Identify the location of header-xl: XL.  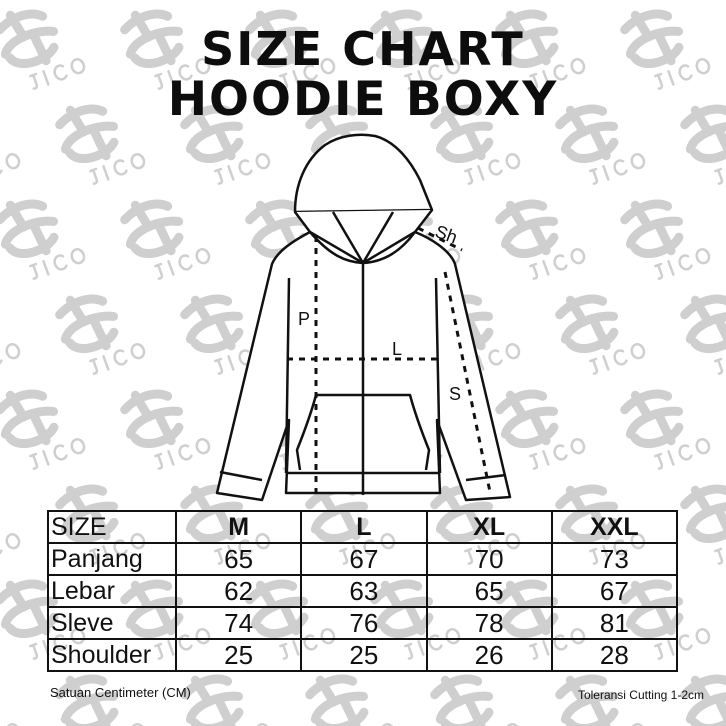
(489, 527).